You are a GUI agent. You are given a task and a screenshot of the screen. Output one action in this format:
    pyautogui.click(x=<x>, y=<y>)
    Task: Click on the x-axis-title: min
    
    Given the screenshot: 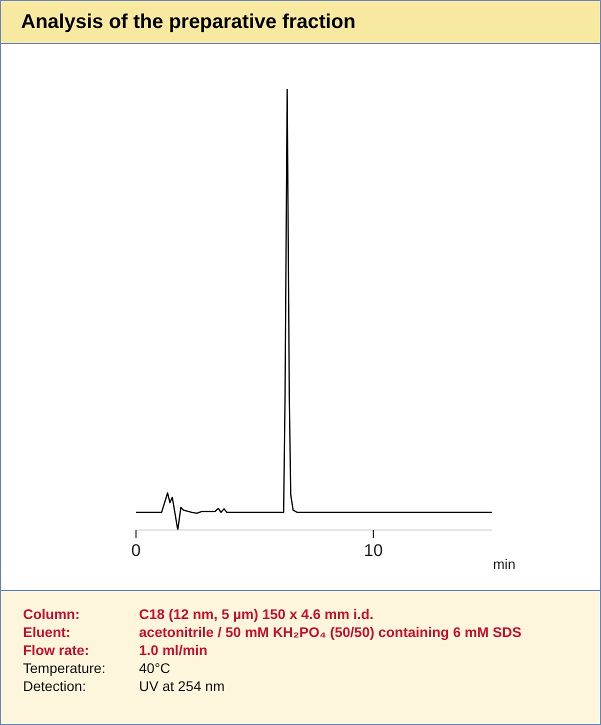 What is the action you would take?
    pyautogui.click(x=504, y=564)
    